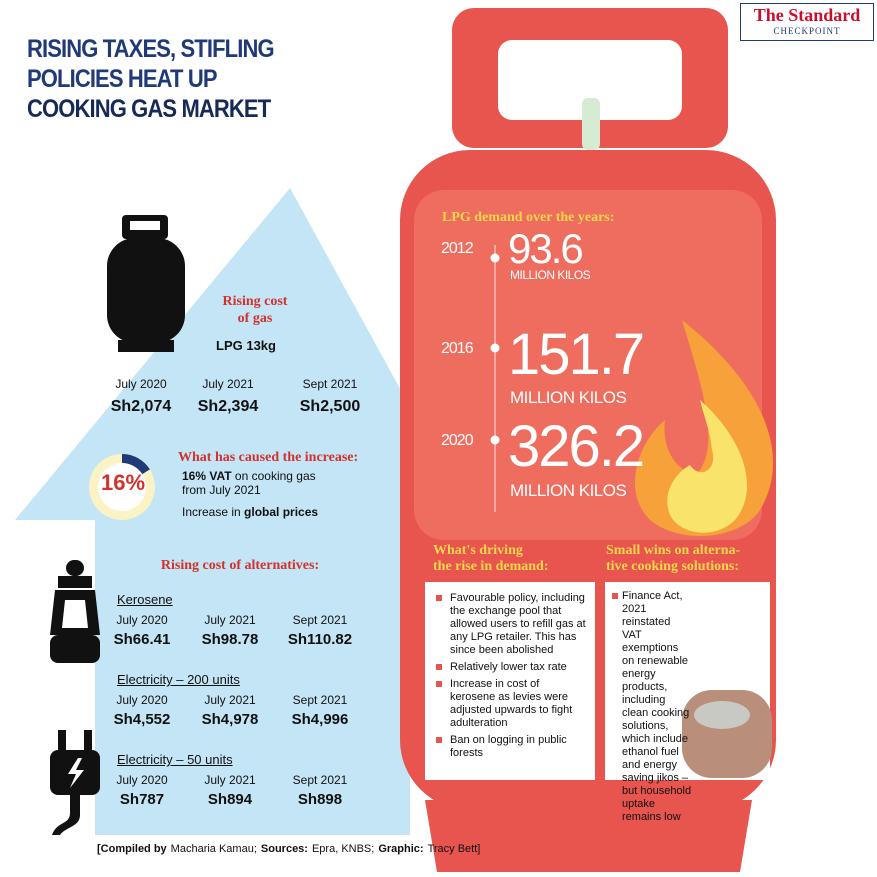  I want to click on title-line: POLICIES HEAT UP, so click(122, 79).